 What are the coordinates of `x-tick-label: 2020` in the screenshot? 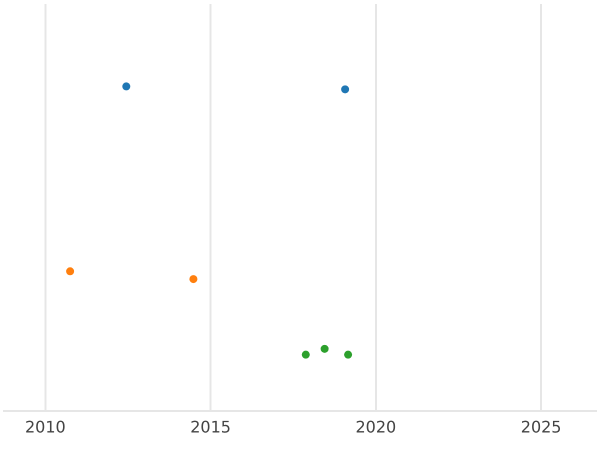 It's located at (376, 427).